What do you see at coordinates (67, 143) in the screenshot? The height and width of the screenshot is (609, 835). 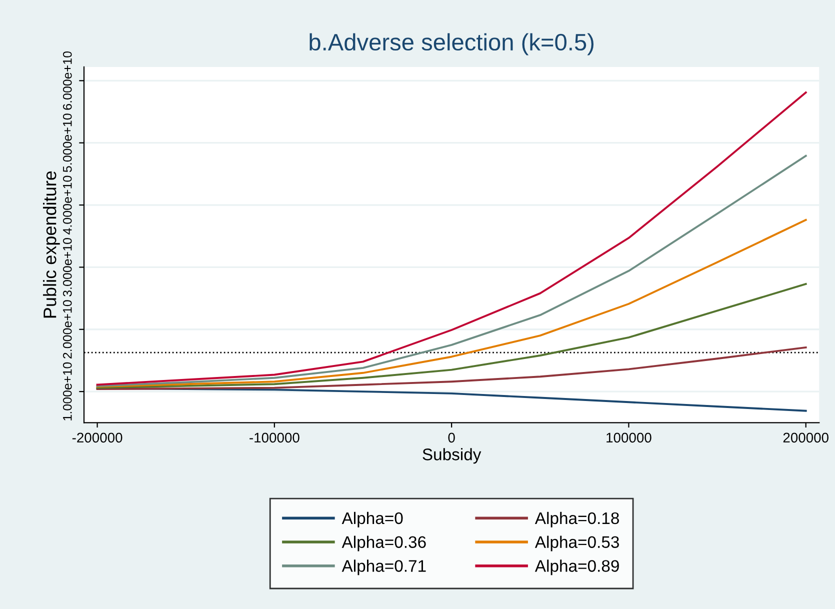 I see `y-tick-label: 5.000e+10` at bounding box center [67, 143].